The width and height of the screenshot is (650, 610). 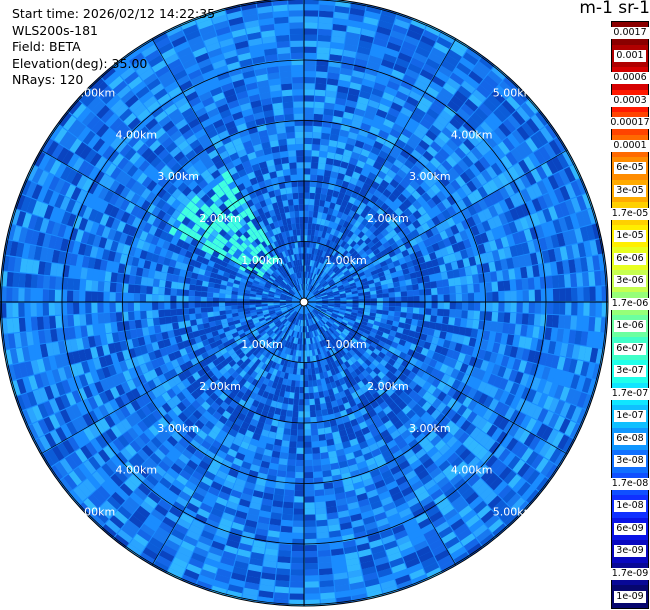 I want to click on colorbar-tick-label: 3e-06, so click(x=630, y=281).